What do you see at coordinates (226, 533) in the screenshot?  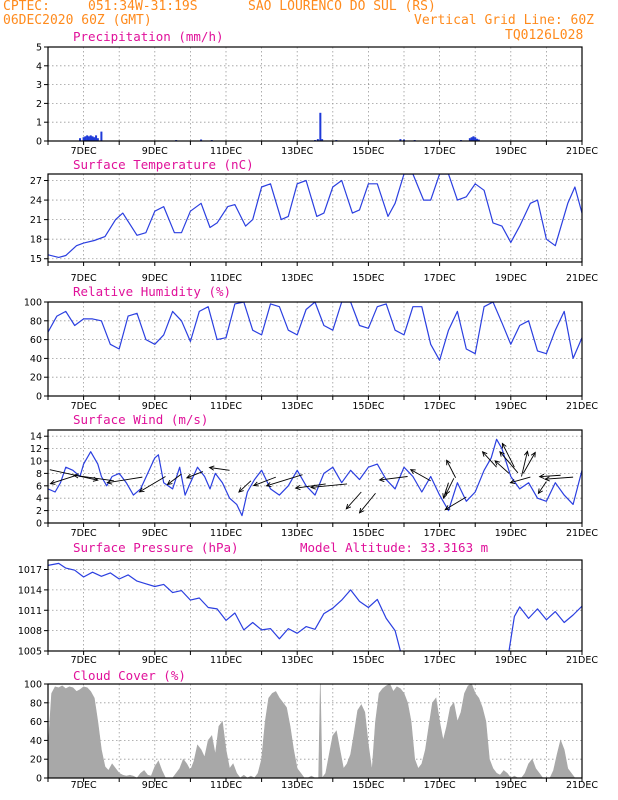 I see `wind-xtick-label: 11DEC` at bounding box center [226, 533].